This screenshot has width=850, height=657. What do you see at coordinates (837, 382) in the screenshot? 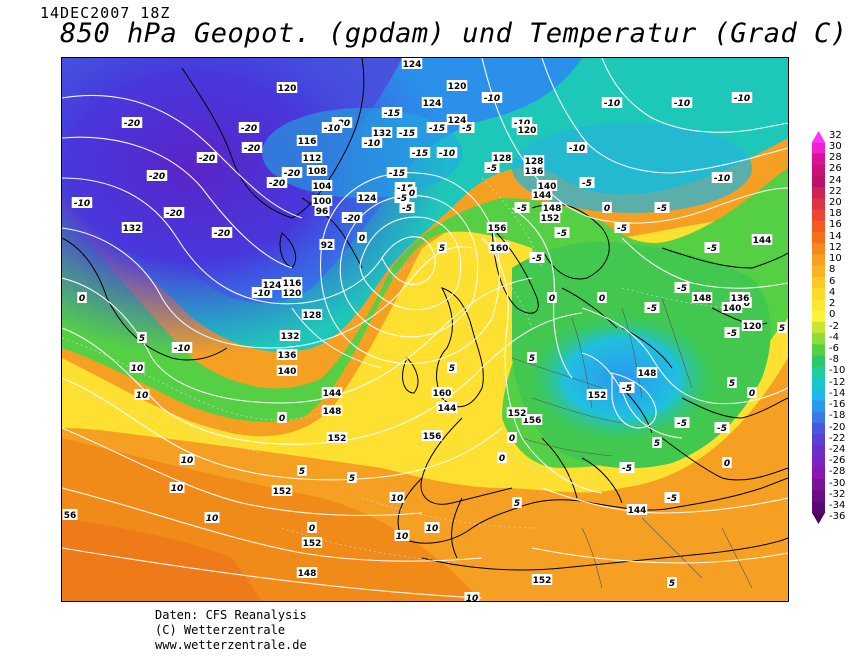
I see `colorbar-tick-label: -12` at bounding box center [837, 382].